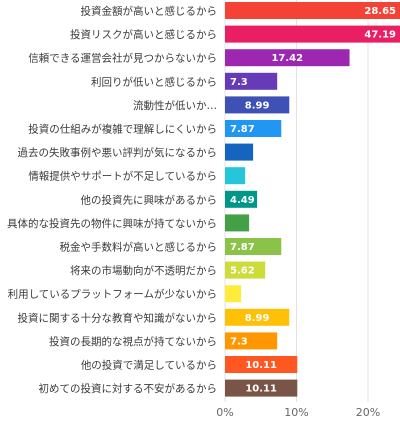 Image resolution: width=400 pixels, height=421 pixels. I want to click on category-label: 投資金額が高いと感じるから, so click(149, 11).